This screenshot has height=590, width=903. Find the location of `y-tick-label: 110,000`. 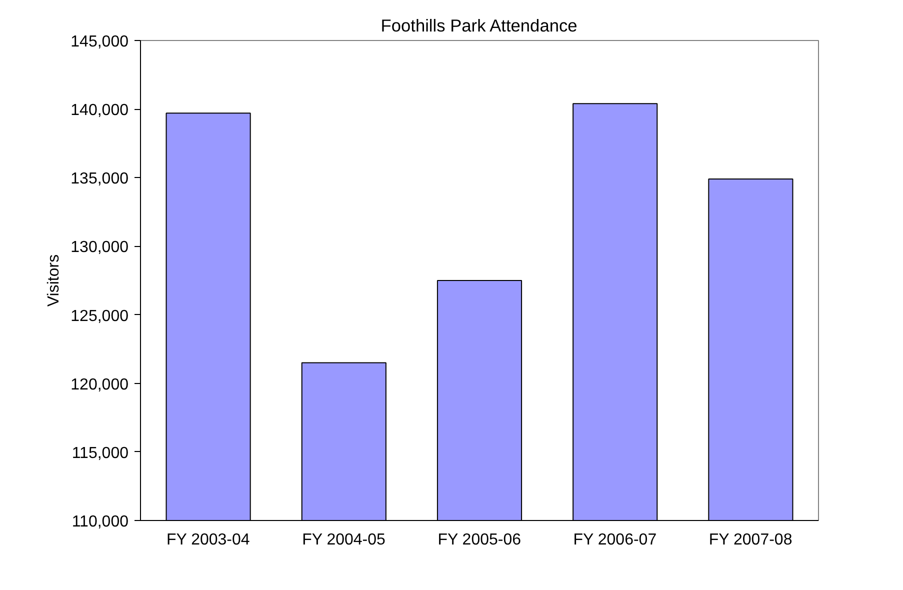

y-tick-label: 110,000 is located at coordinates (100, 522).